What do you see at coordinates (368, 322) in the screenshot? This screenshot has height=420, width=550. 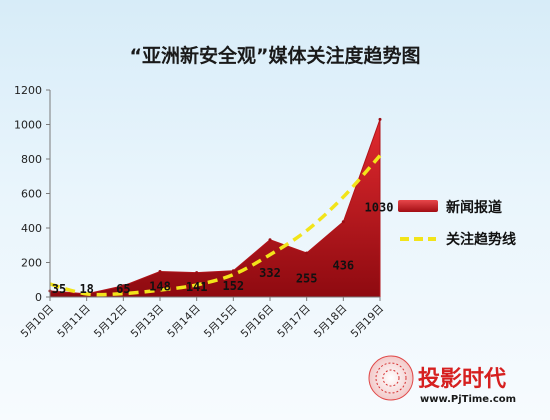 I see `x-tick-label: 5月19日` at bounding box center [368, 322].